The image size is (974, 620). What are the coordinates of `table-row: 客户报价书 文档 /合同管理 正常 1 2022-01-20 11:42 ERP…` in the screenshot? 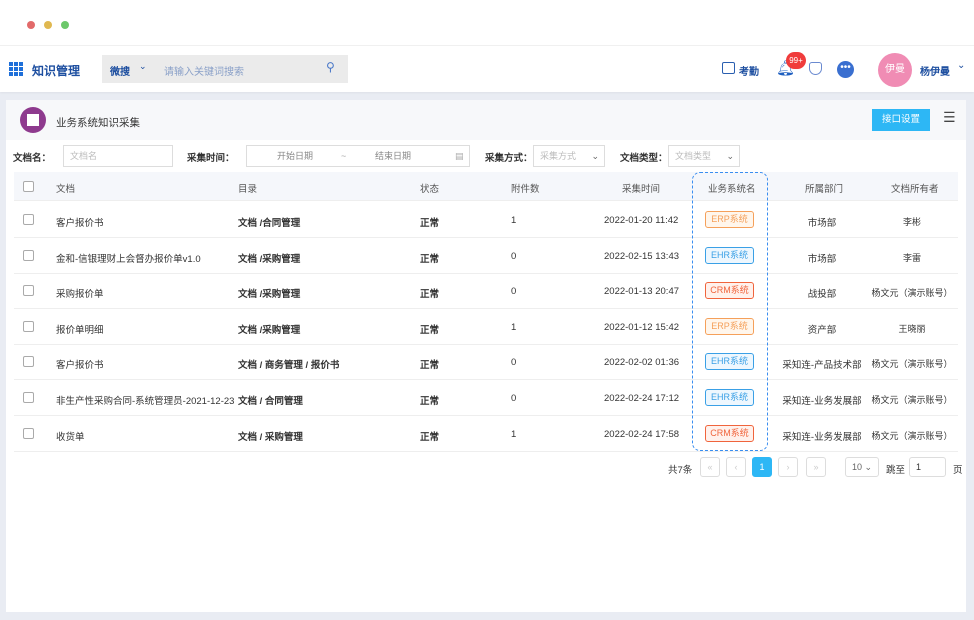 It's located at (486, 220).